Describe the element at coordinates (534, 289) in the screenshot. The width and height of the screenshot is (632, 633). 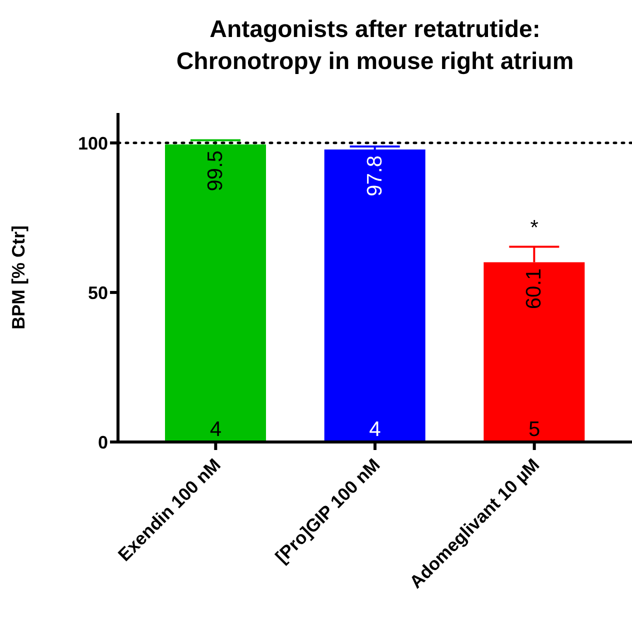
I see `data-label: 60.1` at that location.